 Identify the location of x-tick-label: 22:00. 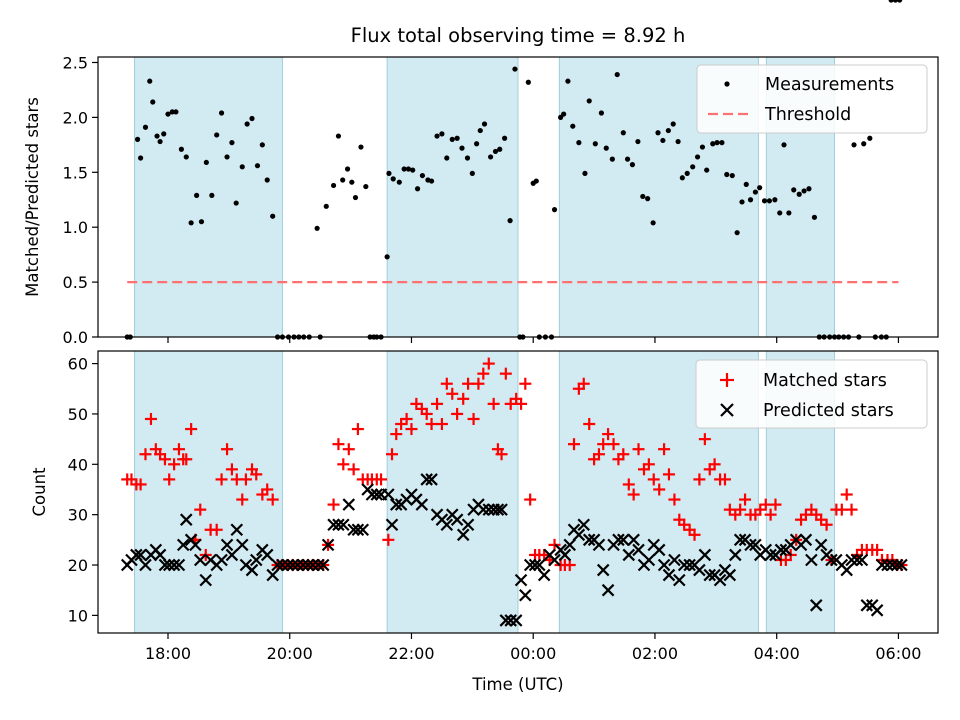
(411, 653).